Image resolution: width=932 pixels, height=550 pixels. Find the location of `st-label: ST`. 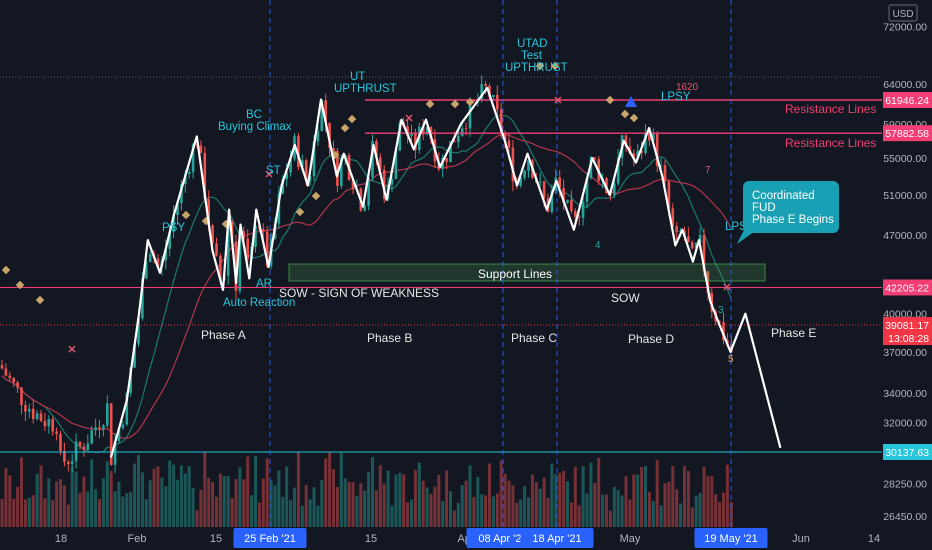

st-label: ST is located at coordinates (273, 171).